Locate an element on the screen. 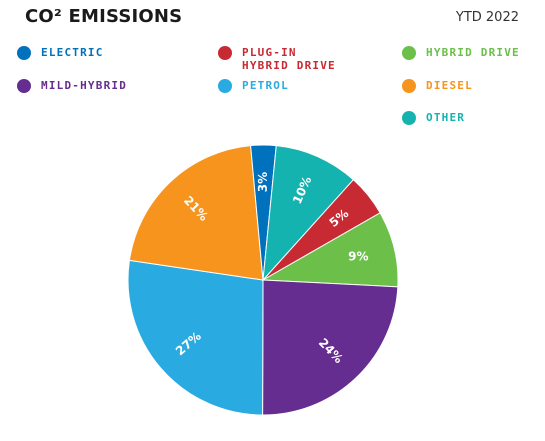 Image resolution: width=545 pixels, height=441 pixels. legend-label-plug-in-hybrid: PLUG-IN HYBRID DRIVE is located at coordinates (289, 59).